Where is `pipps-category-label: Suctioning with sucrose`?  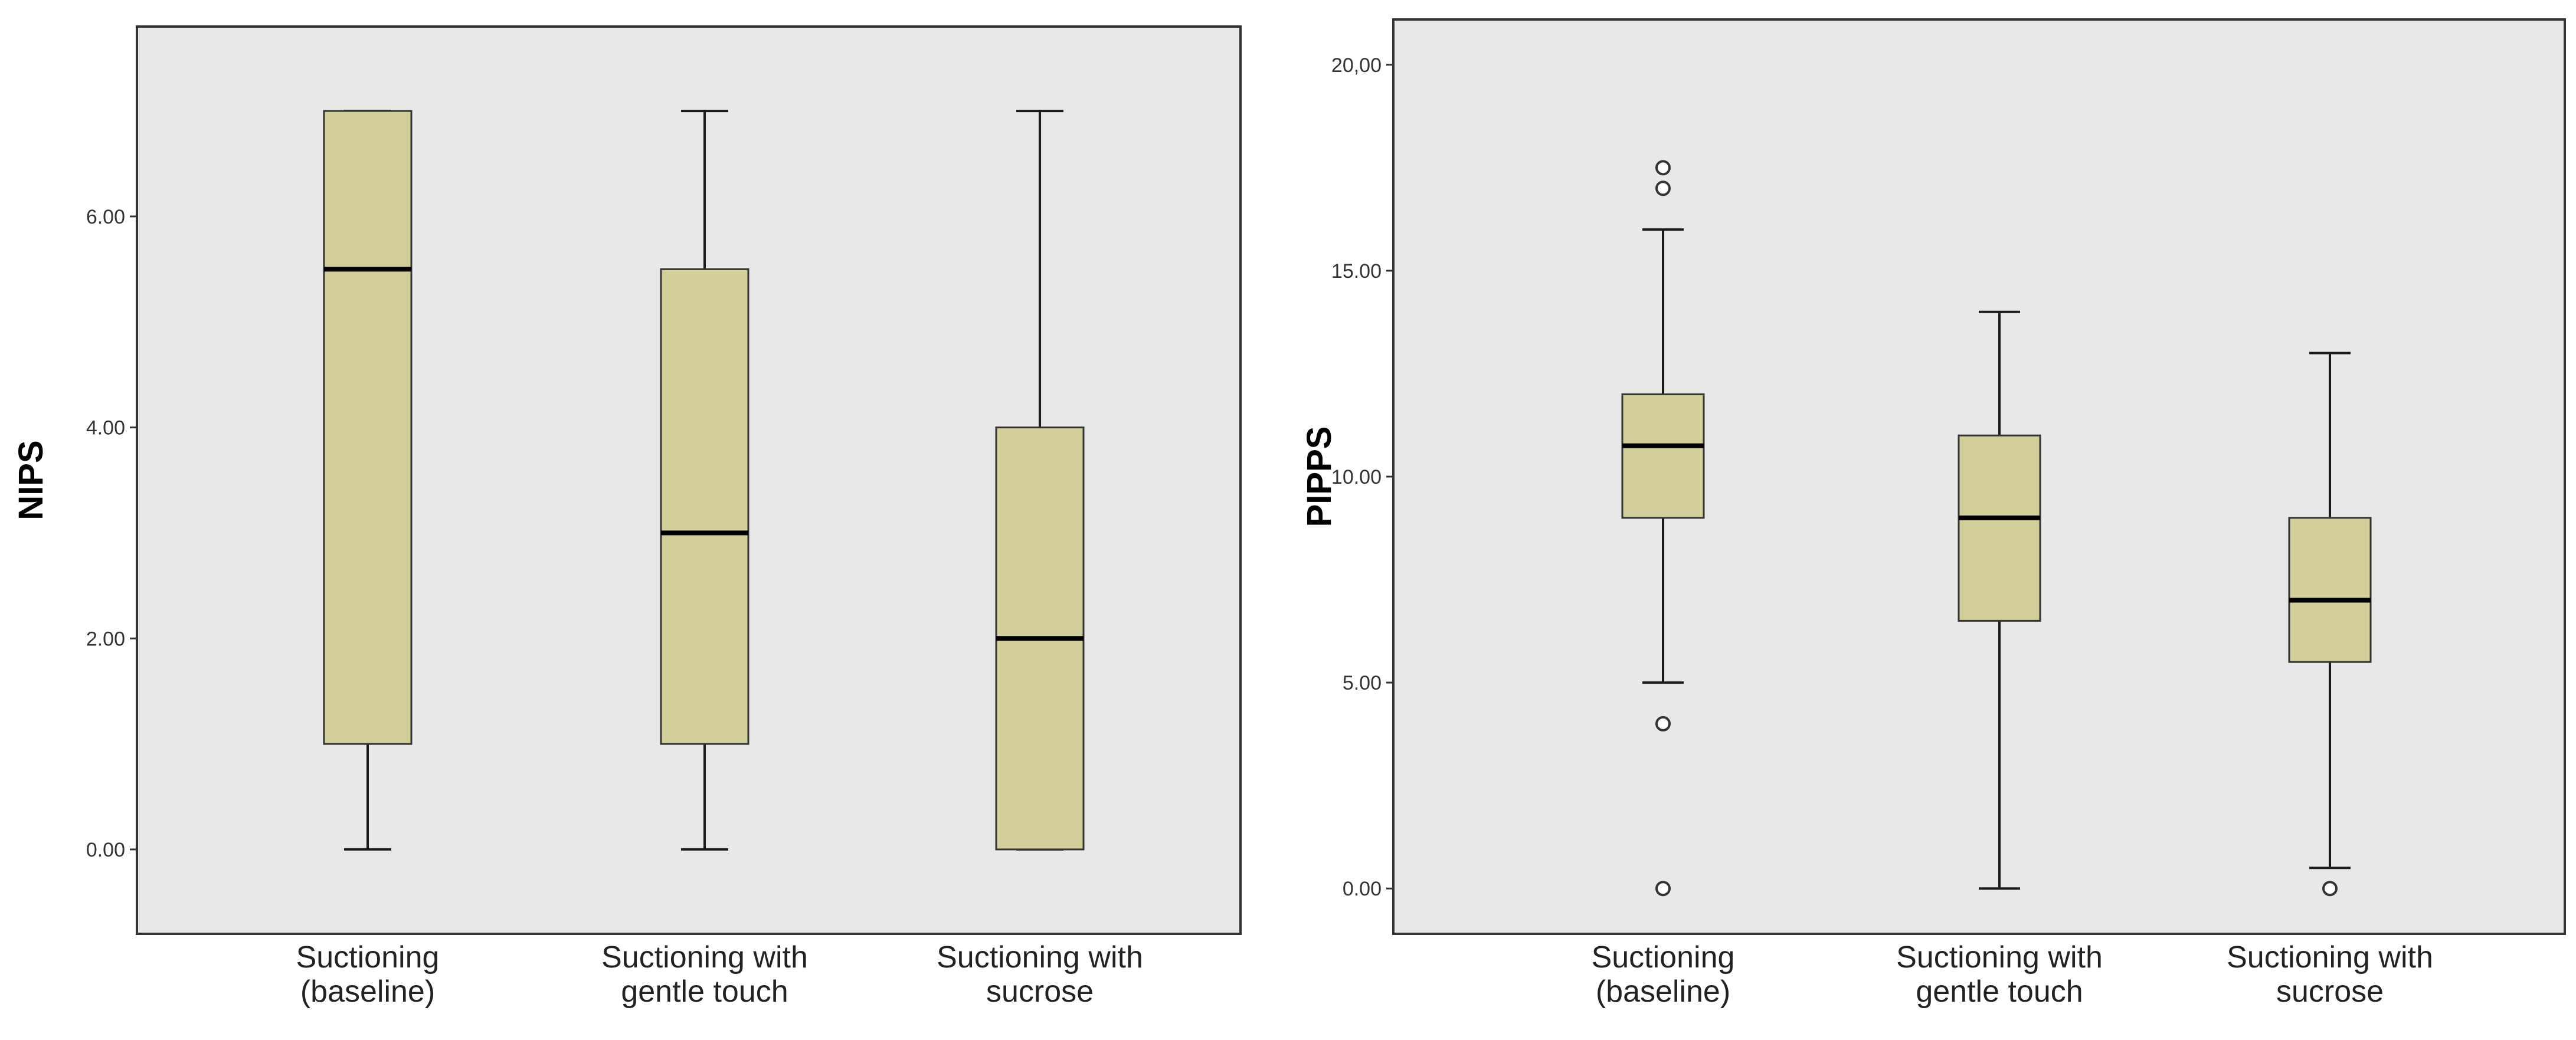 pipps-category-label: Suctioning with sucrose is located at coordinates (2330, 974).